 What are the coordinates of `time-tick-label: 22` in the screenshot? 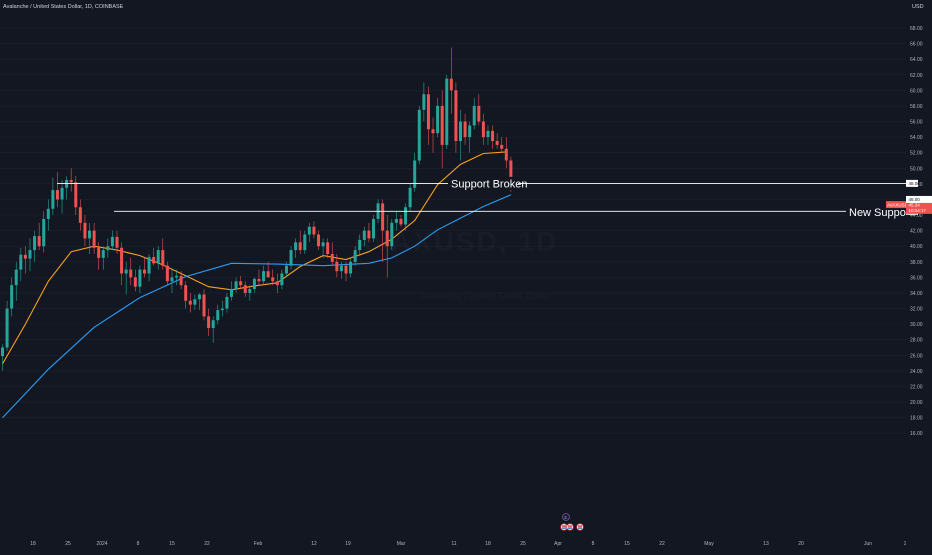 It's located at (662, 544).